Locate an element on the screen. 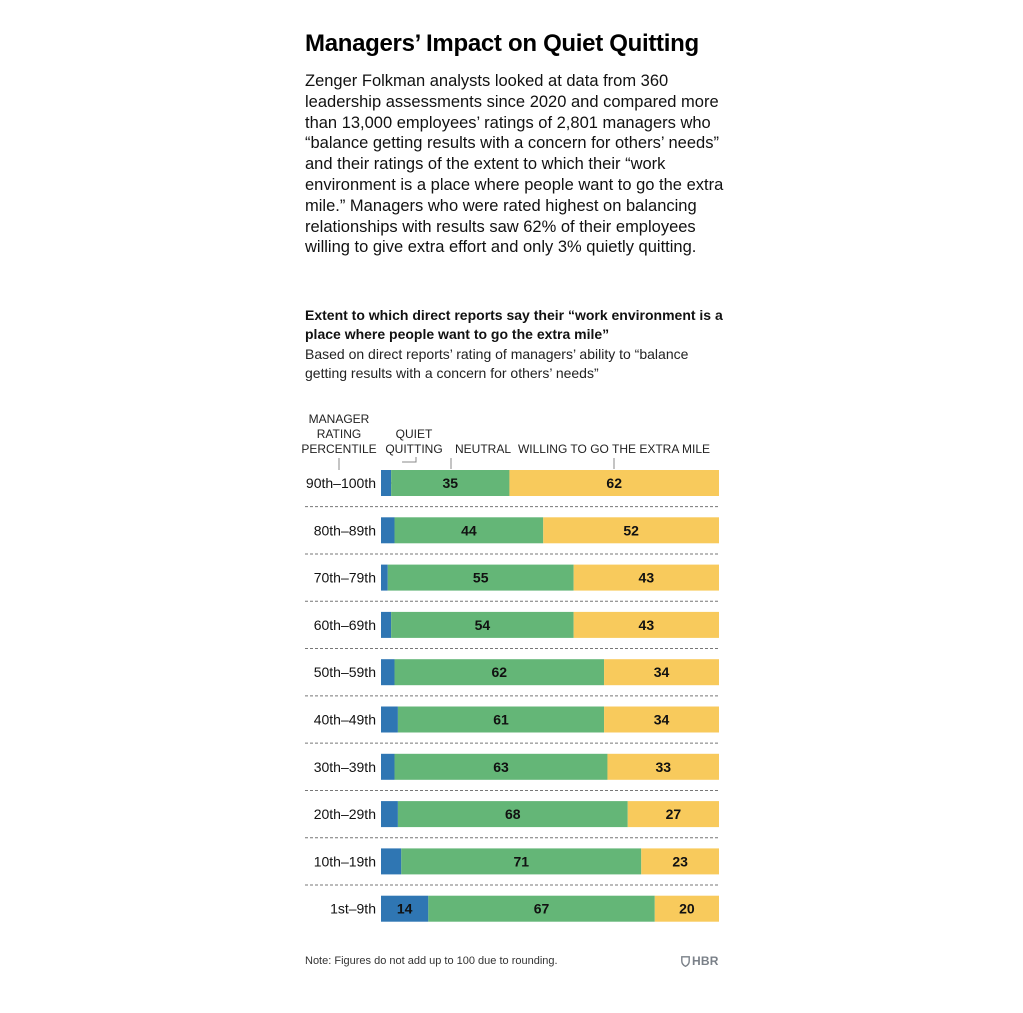 The image size is (1023, 1013). bar-row: 20th–29th56827 is located at coordinates (512, 820).